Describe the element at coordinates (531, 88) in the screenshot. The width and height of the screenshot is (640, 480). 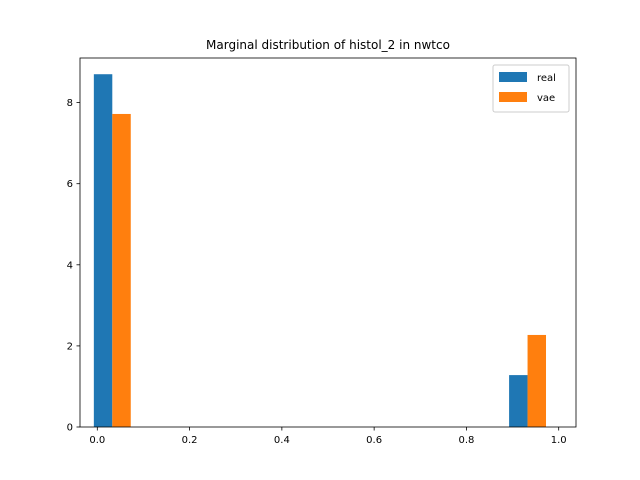
I see `legend: real vae` at that location.